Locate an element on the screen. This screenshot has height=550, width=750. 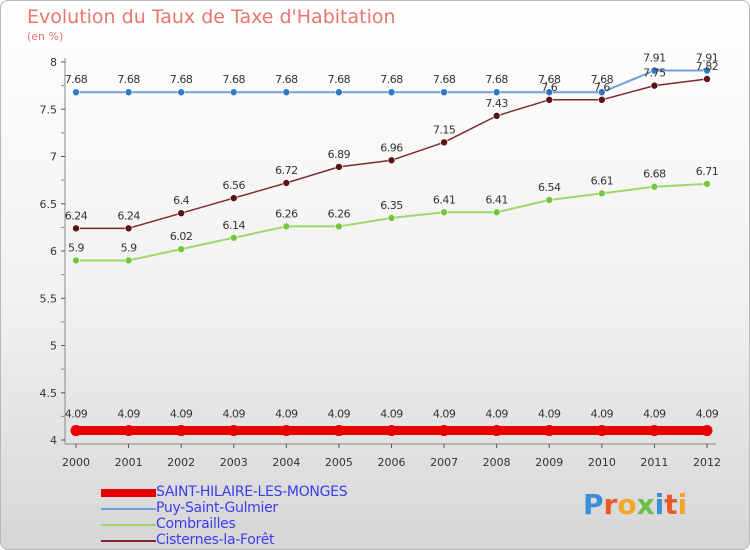
x-tick-label: 2000 is located at coordinates (76, 462).